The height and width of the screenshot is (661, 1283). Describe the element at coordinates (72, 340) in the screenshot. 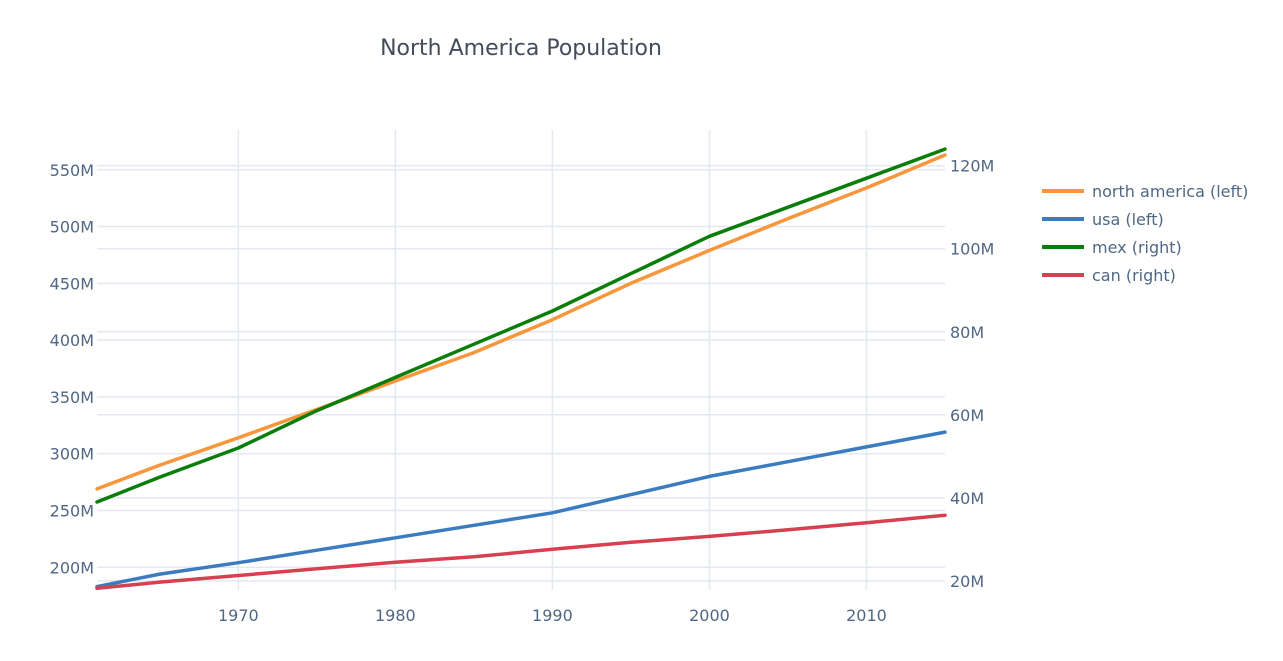

I see `y-left-tick-label: 400M` at that location.